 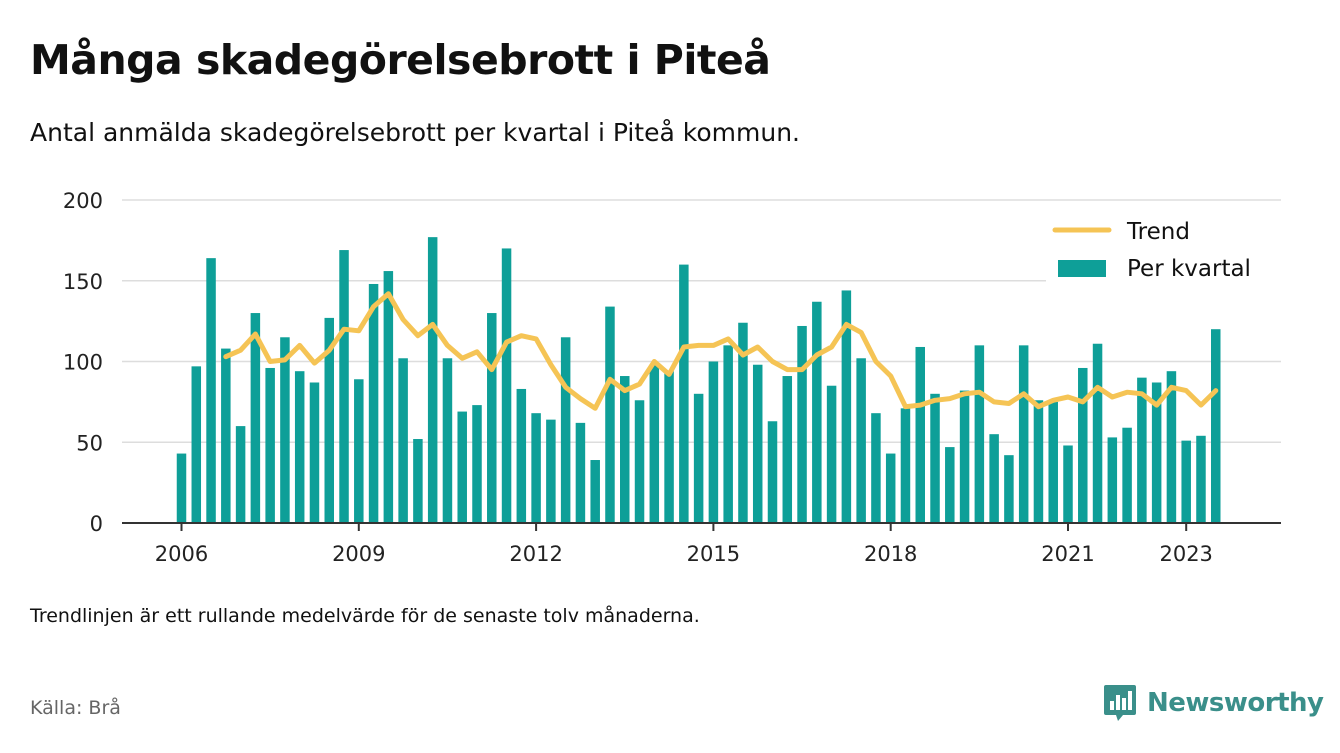 I want to click on x-axis-labels: 2006 2009 2012 2015 2018 2021 2023, so click(x=684, y=554).